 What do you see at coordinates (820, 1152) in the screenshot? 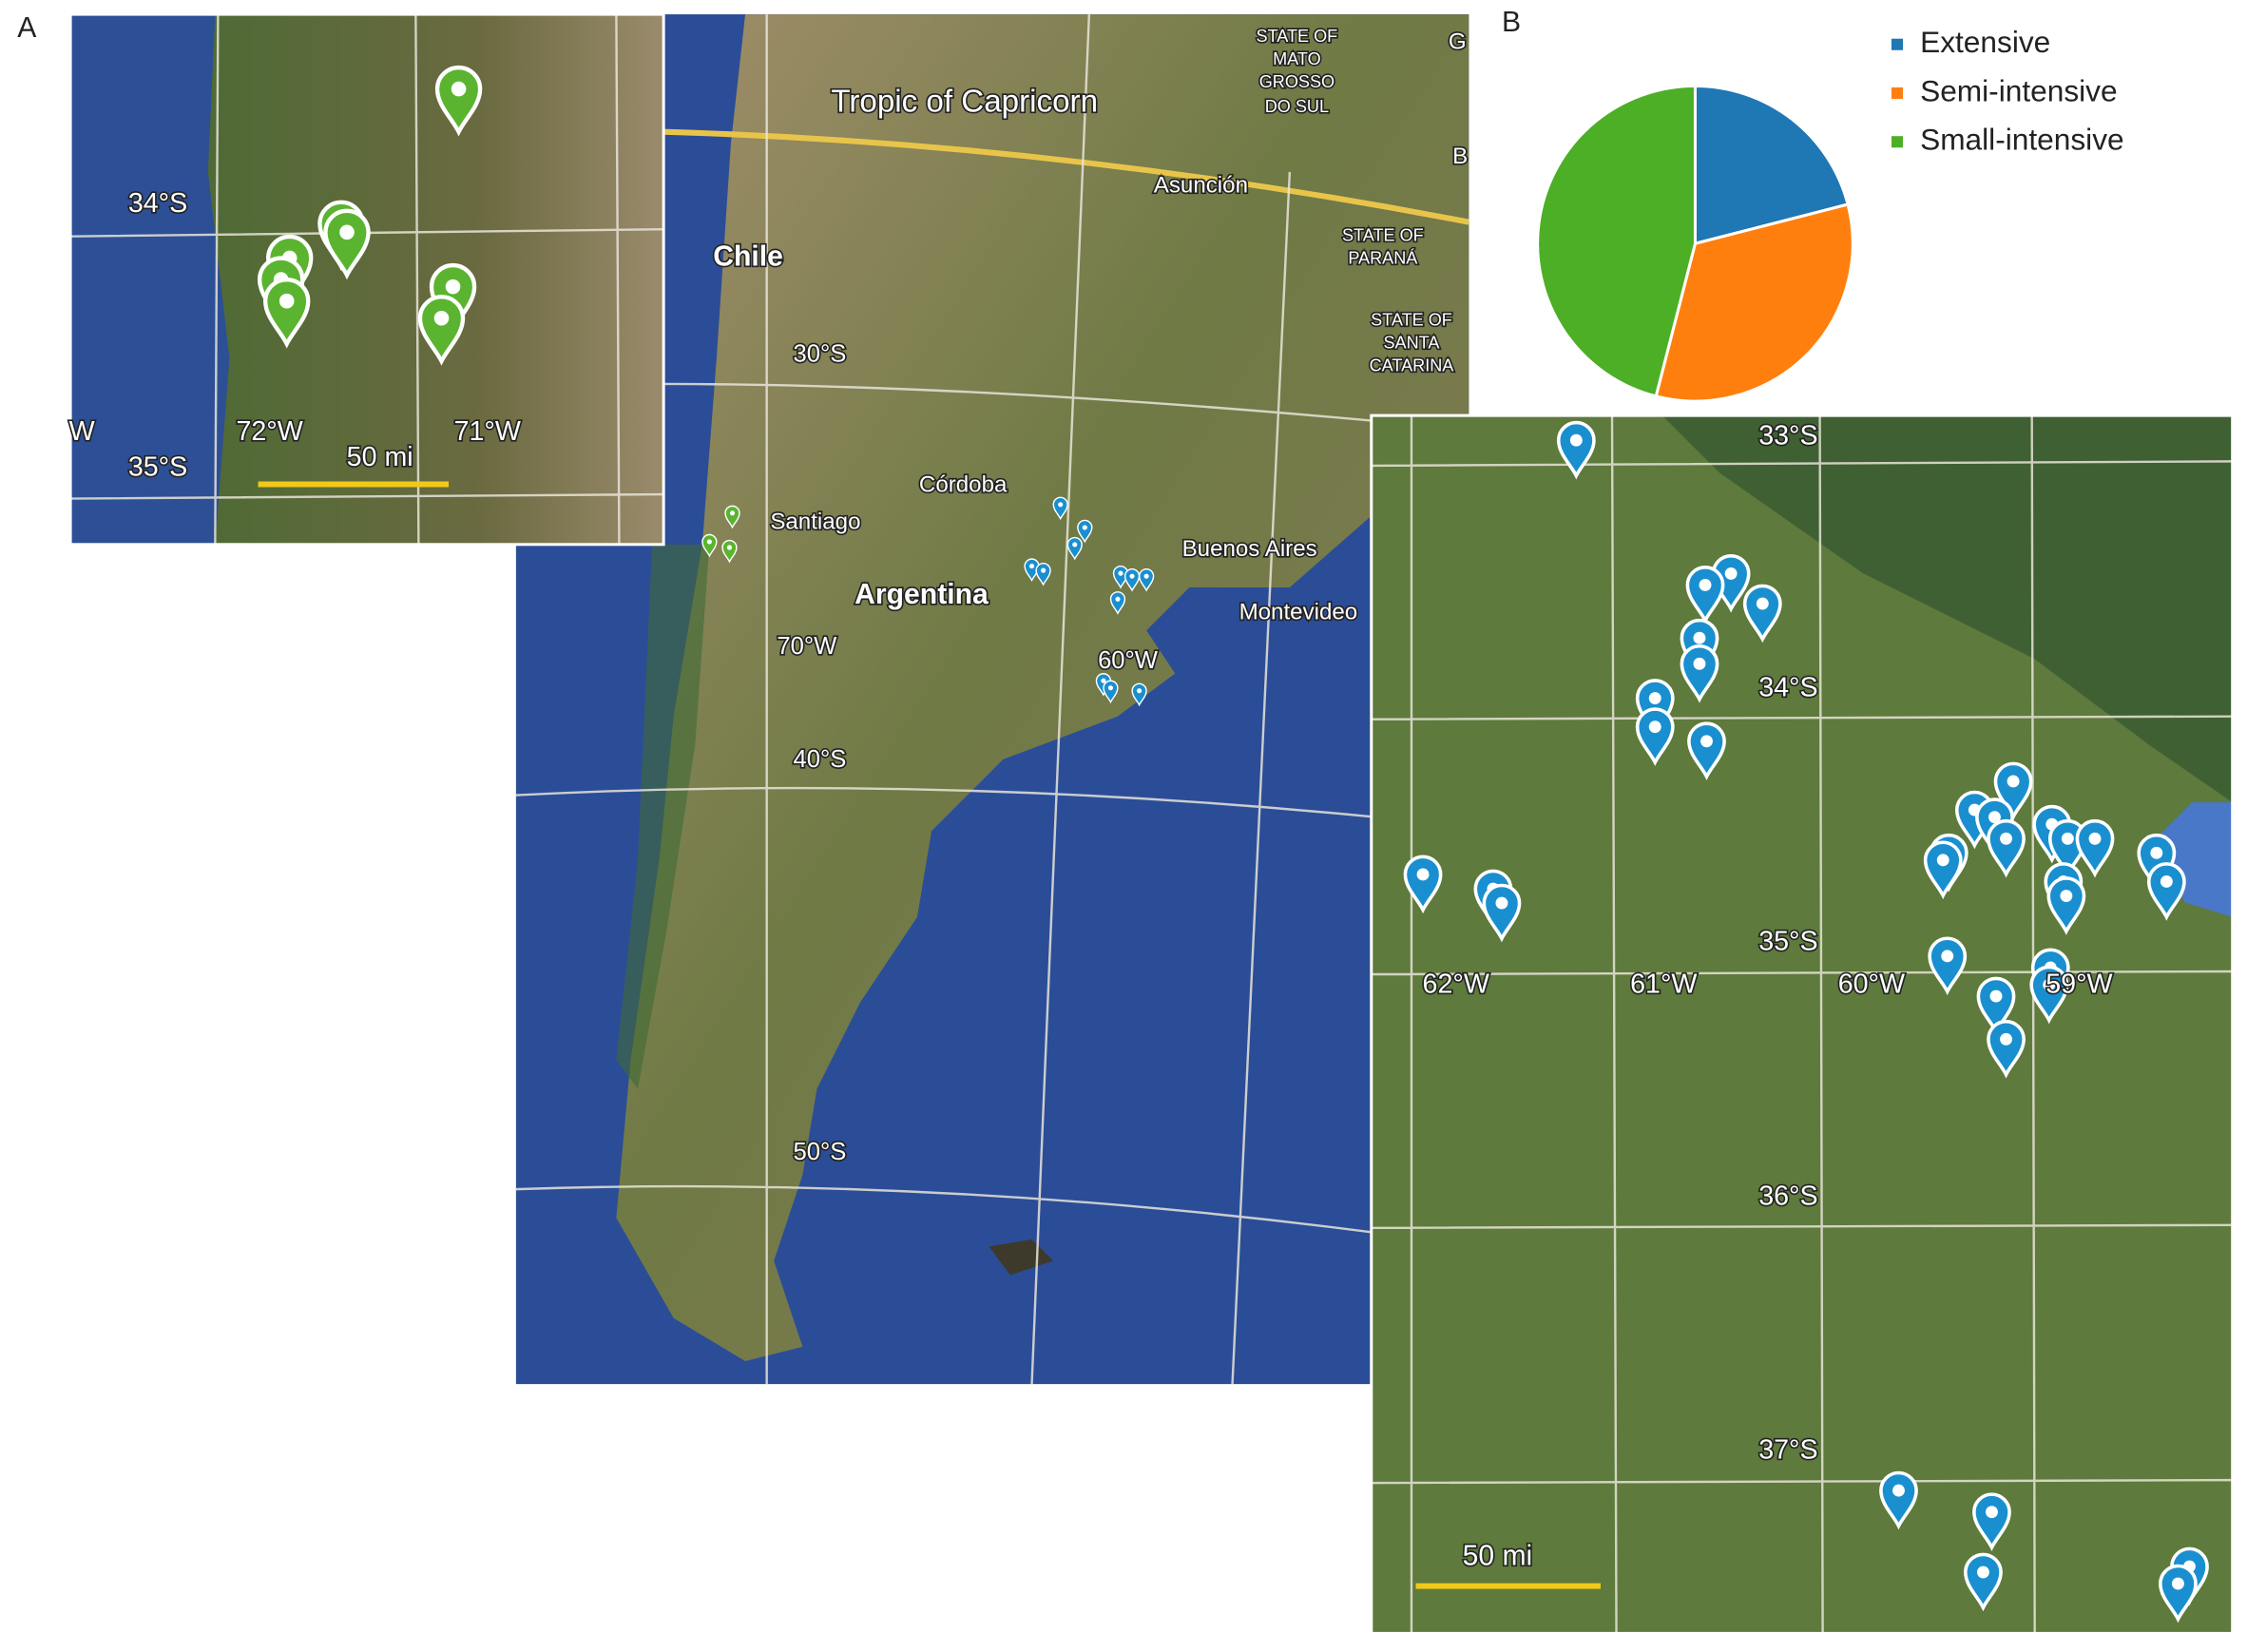
I see `map-label: 50°S` at bounding box center [820, 1152].